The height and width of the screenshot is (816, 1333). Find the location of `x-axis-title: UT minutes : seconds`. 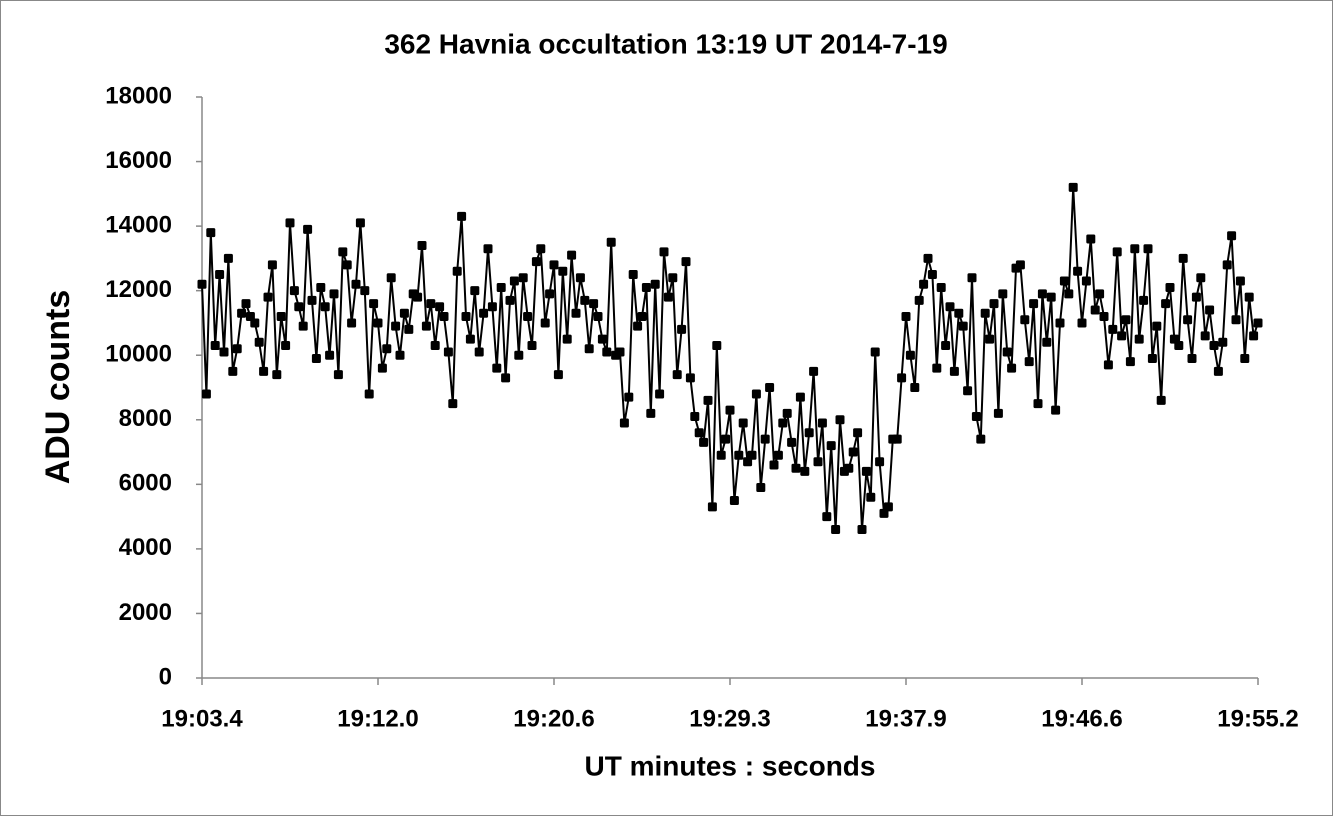

x-axis-title: UT minutes : seconds is located at coordinates (730, 765).